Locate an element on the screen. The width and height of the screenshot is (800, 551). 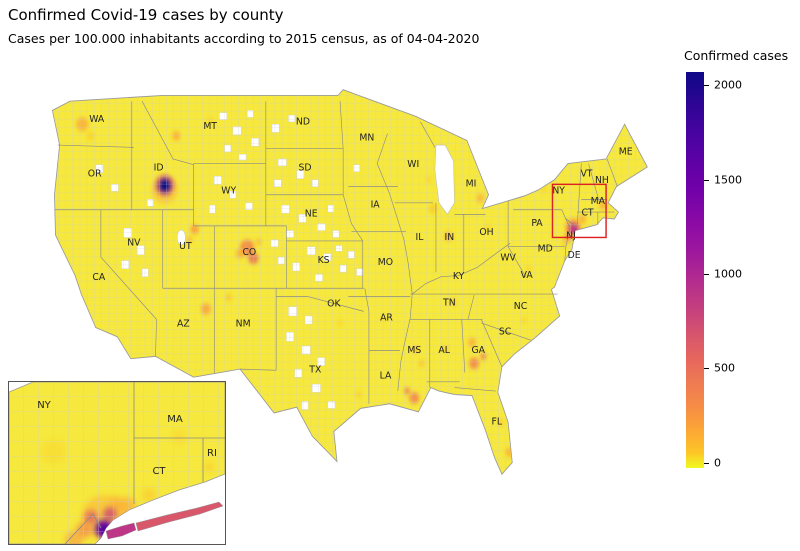
inset-state-label-ct: CT is located at coordinates (159, 471).